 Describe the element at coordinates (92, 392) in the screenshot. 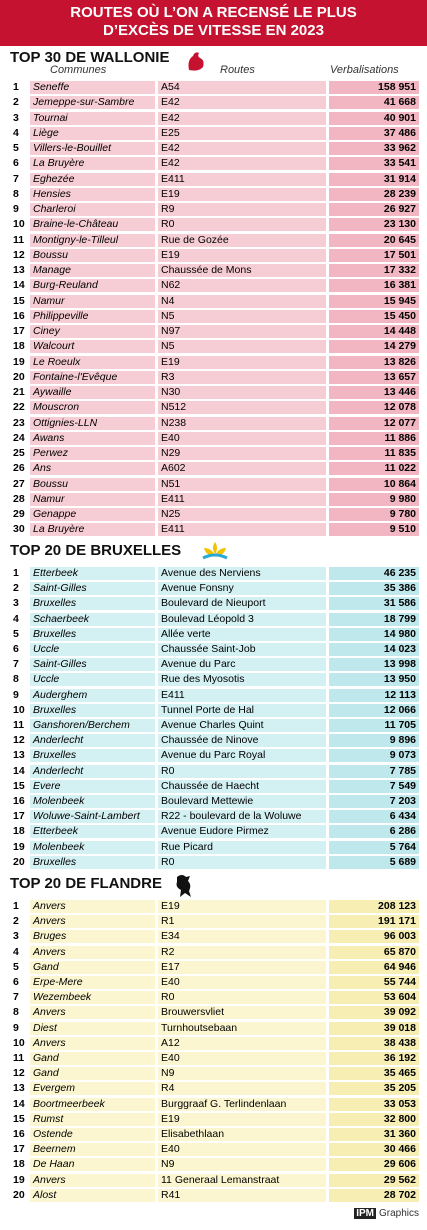

I see `commune: Aywaille` at that location.